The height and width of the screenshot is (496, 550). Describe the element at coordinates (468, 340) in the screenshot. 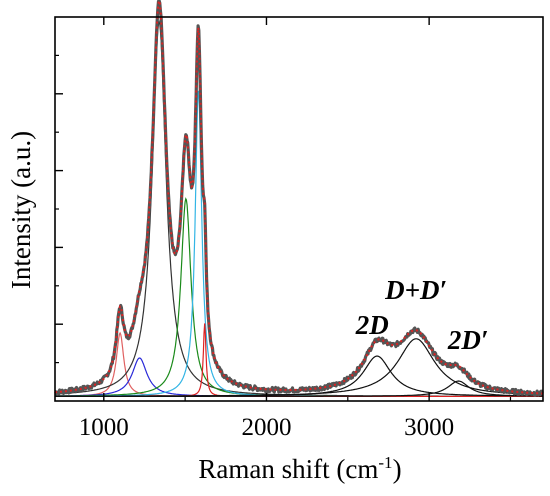

I see `peak-label: 2D′` at that location.